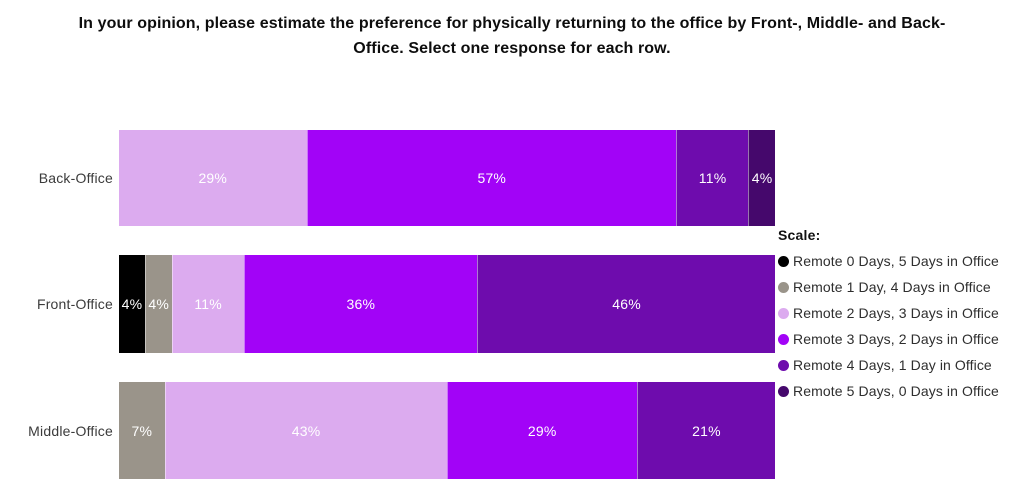 The height and width of the screenshot is (503, 1024). I want to click on bar-segment: 57%, so click(491, 178).